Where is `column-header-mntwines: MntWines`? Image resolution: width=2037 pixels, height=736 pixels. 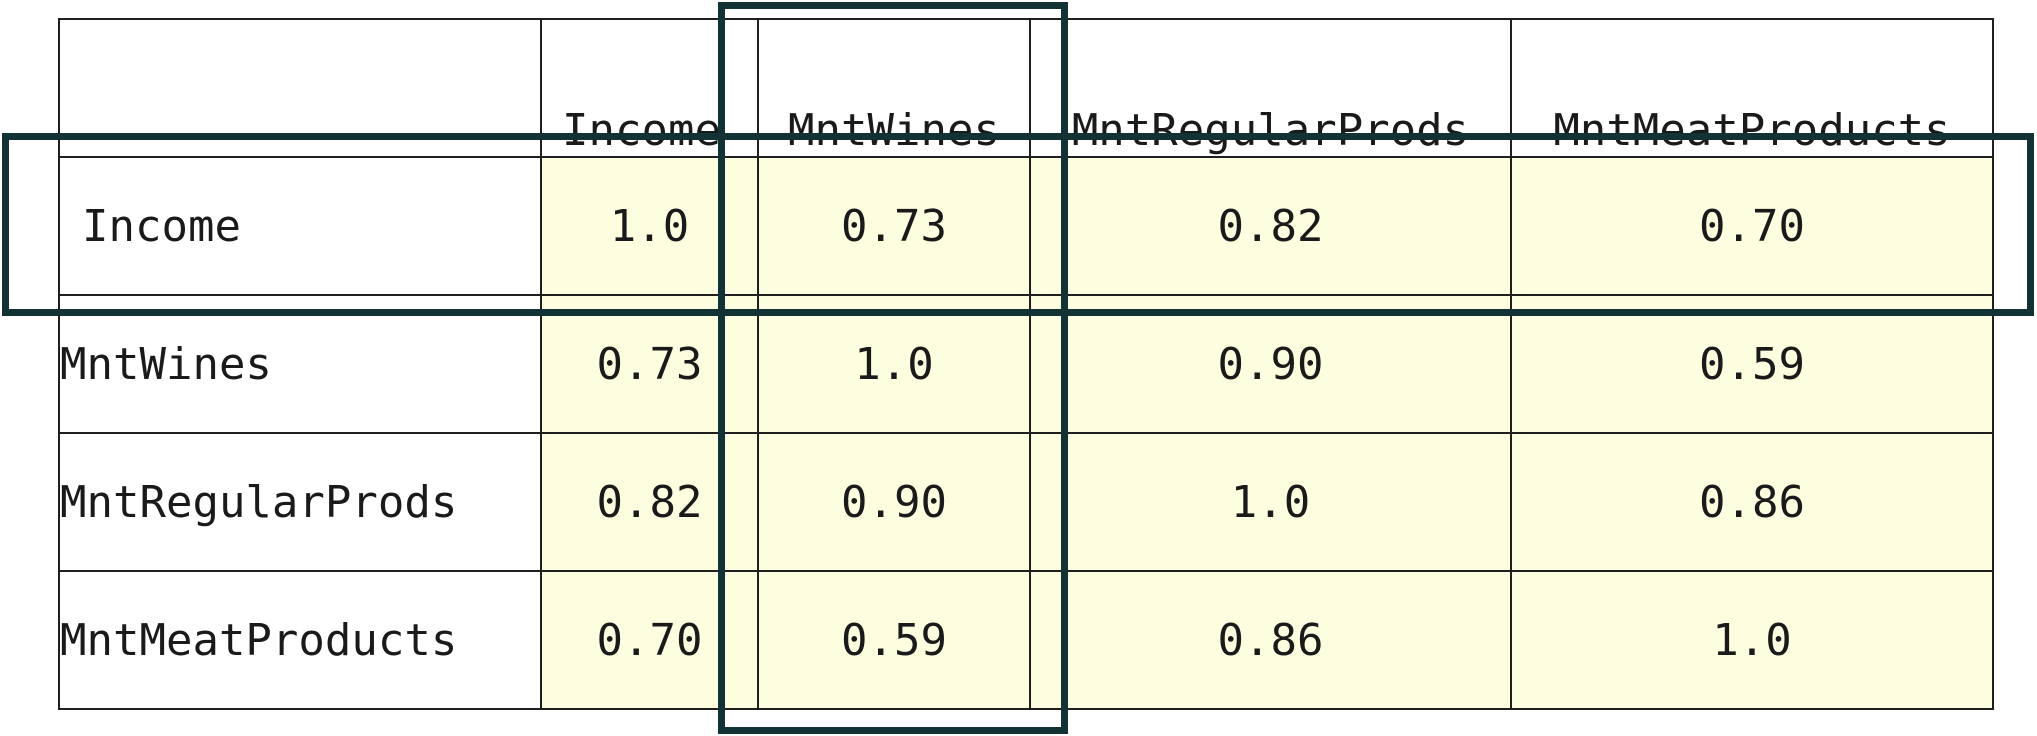 column-header-mntwines: MntWines is located at coordinates (894, 88).